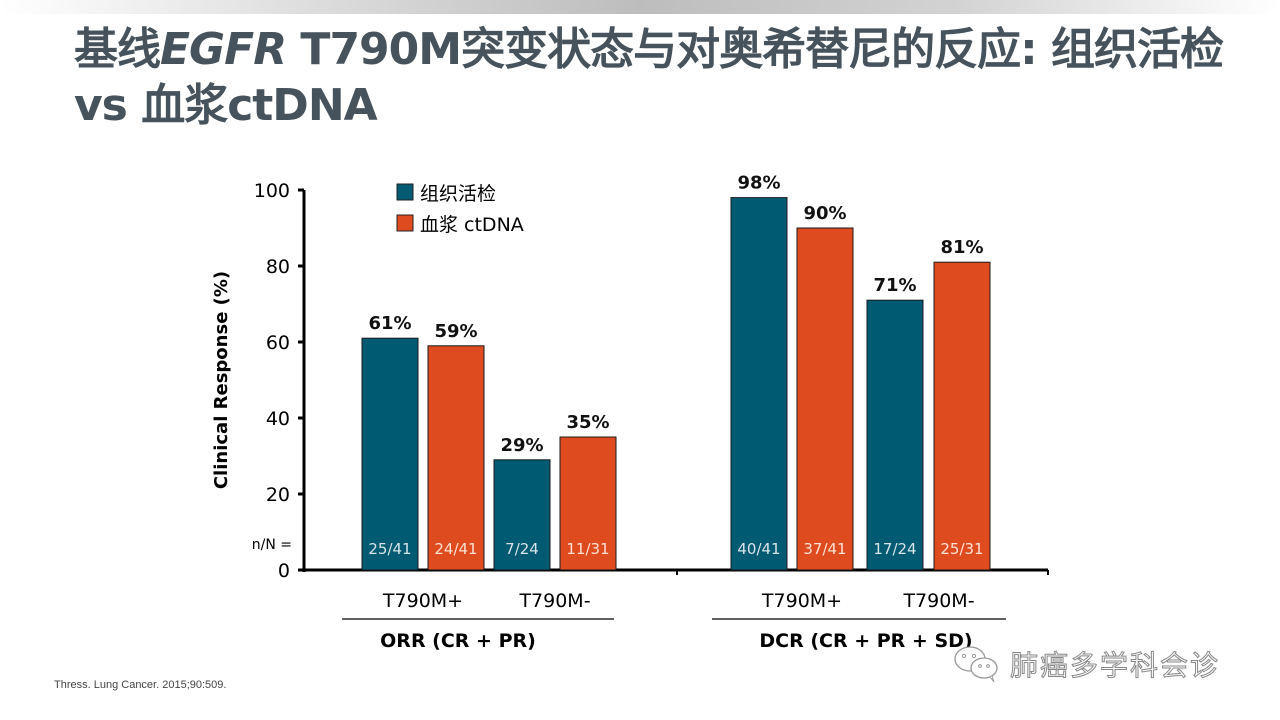 This screenshot has width=1280, height=720. Describe the element at coordinates (458, 194) in the screenshot. I see `legend-label-tissue: 组织活检` at that location.